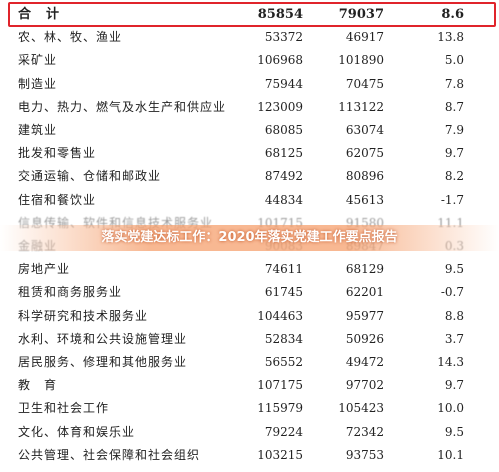 This screenshot has height=472, width=499. Describe the element at coordinates (39, 14) in the screenshot. I see `row-label: 合 计` at that location.